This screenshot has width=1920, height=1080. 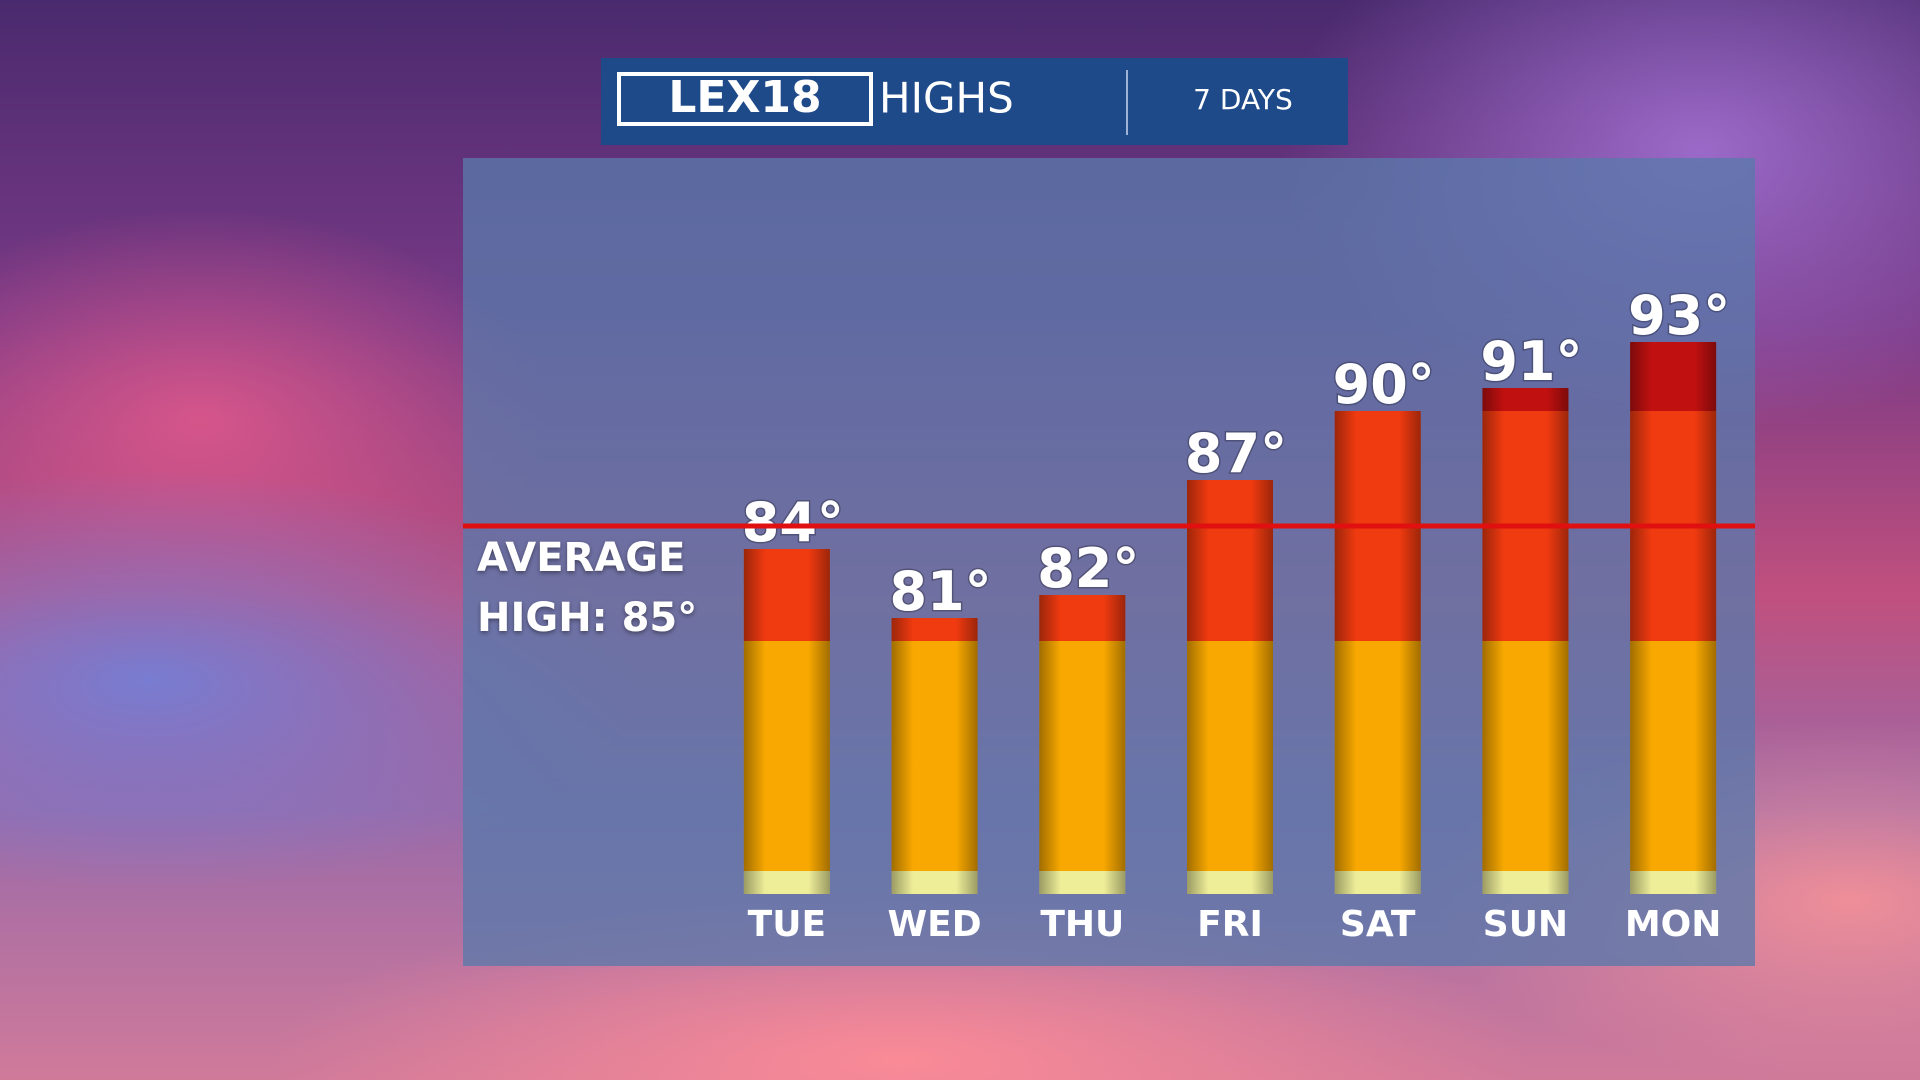 What do you see at coordinates (1236, 453) in the screenshot?
I see `value-label: 87°` at bounding box center [1236, 453].